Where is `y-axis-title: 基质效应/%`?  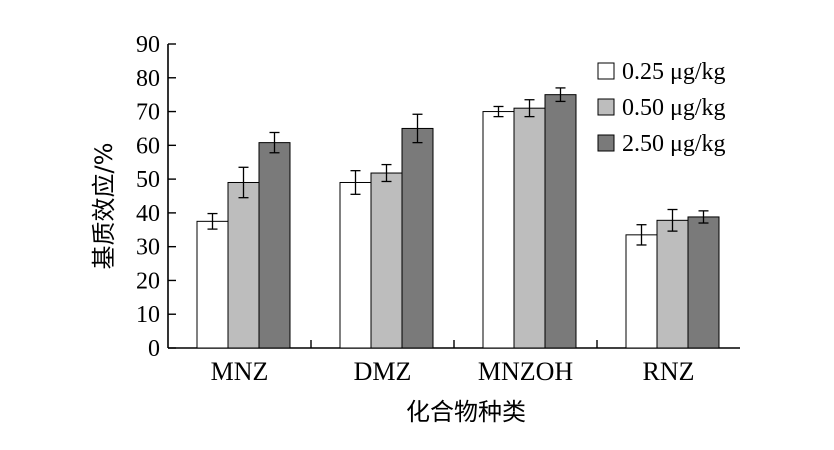
y-axis-title: 基质效应/% is located at coordinates (104, 206).